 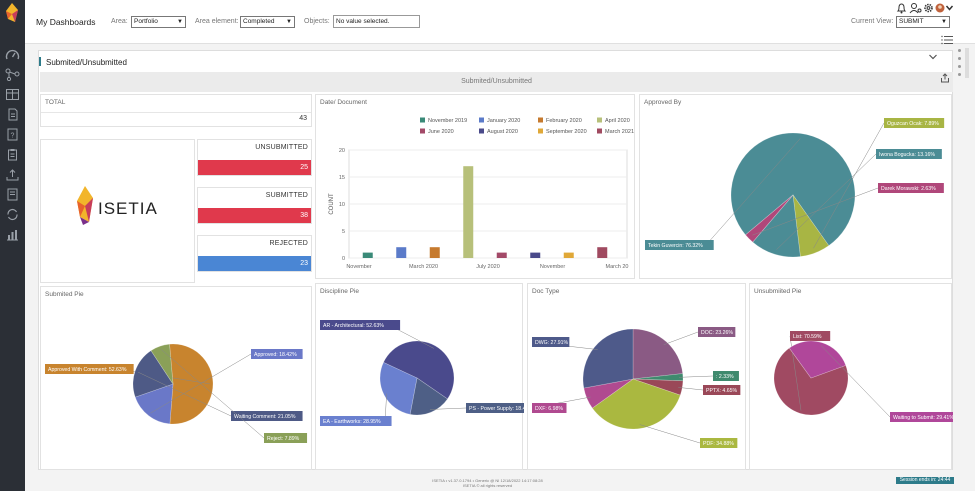 What do you see at coordinates (546, 291) in the screenshot?
I see `doc-type-title: Doc Type` at bounding box center [546, 291].